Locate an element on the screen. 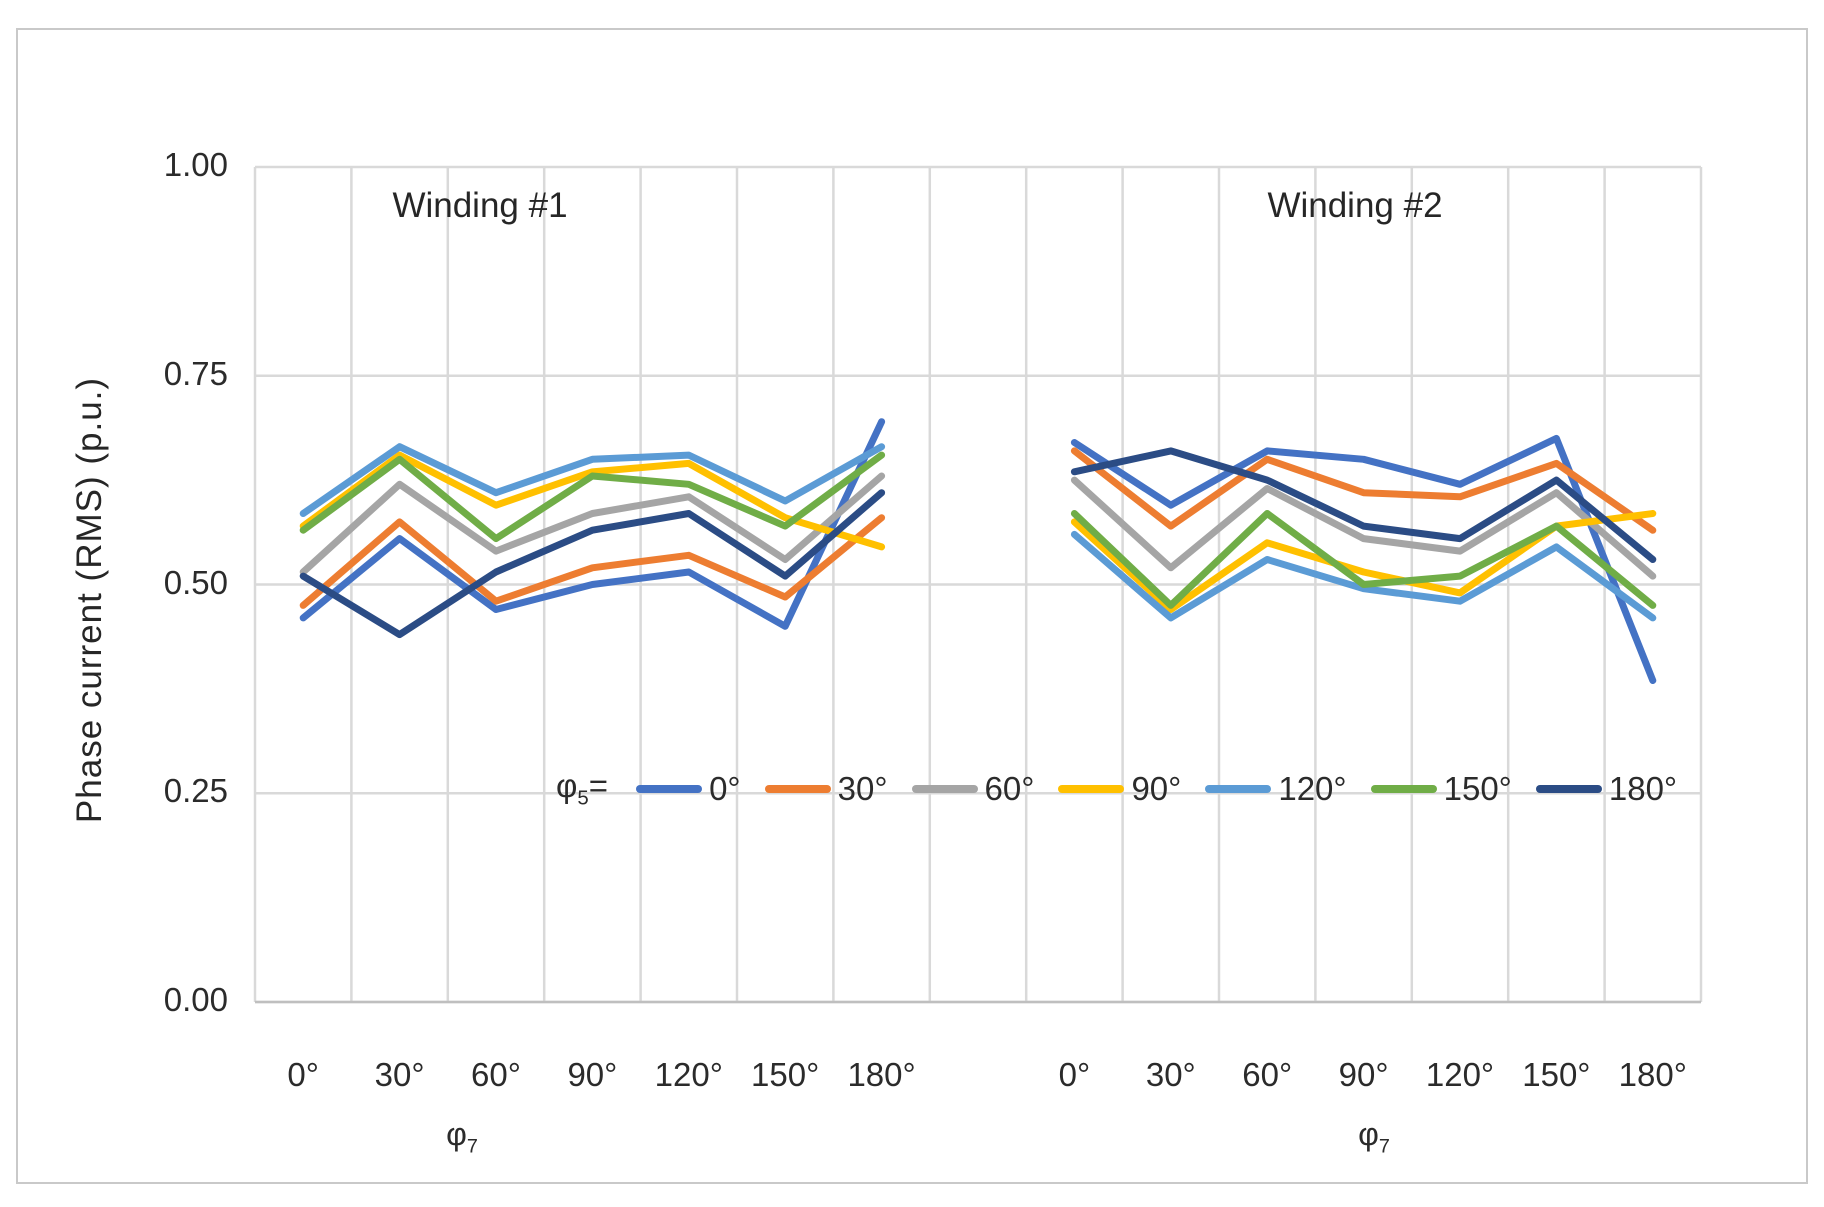 Image resolution: width=1824 pixels, height=1207 pixels. legend-item-30deg: 30° is located at coordinates (826, 789).